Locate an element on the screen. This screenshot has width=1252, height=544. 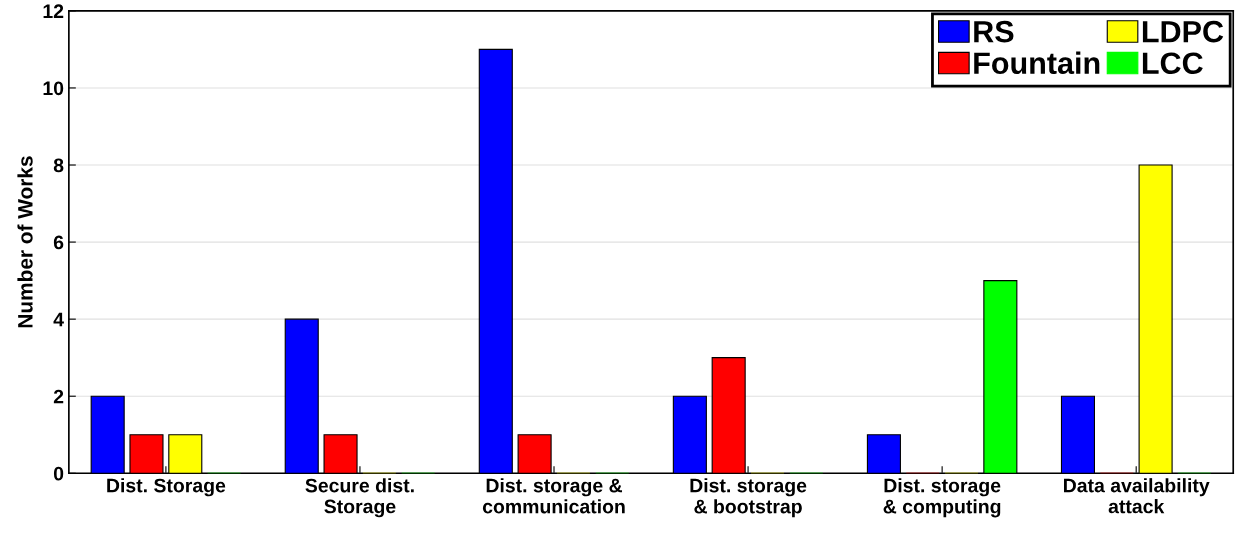
y-tick-label: 8 is located at coordinates (58, 165).